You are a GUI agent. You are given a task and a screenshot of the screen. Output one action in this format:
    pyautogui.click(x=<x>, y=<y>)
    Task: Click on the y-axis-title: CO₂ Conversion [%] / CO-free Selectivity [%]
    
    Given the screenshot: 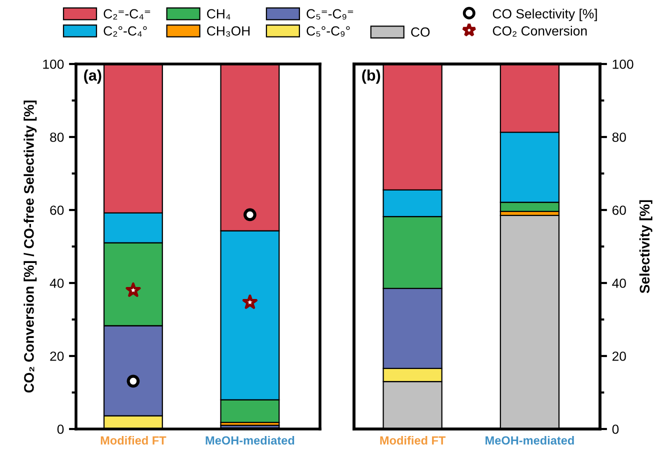 What is the action you would take?
    pyautogui.click(x=30, y=246)
    